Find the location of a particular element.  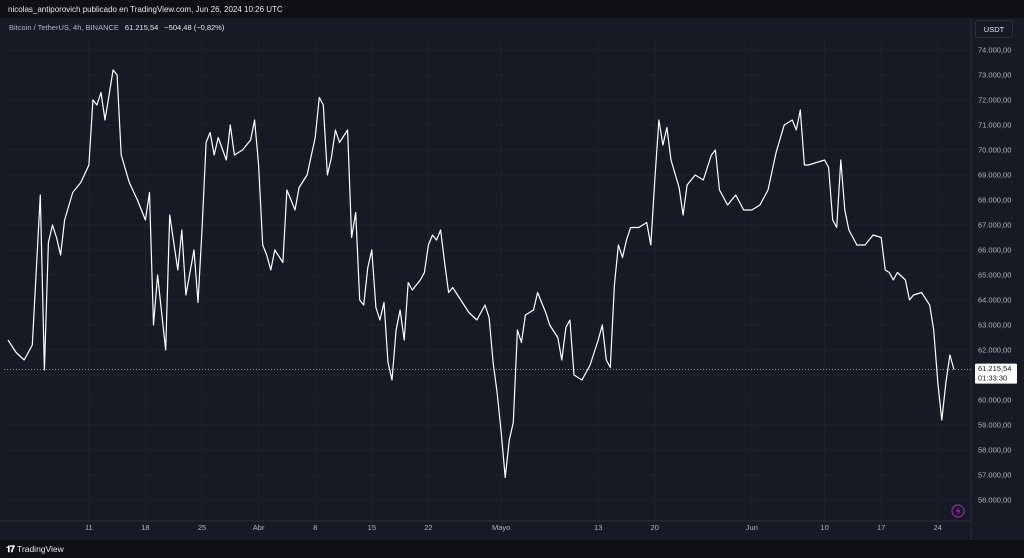

y-tick-label: 74.000,00 is located at coordinates (994, 50).